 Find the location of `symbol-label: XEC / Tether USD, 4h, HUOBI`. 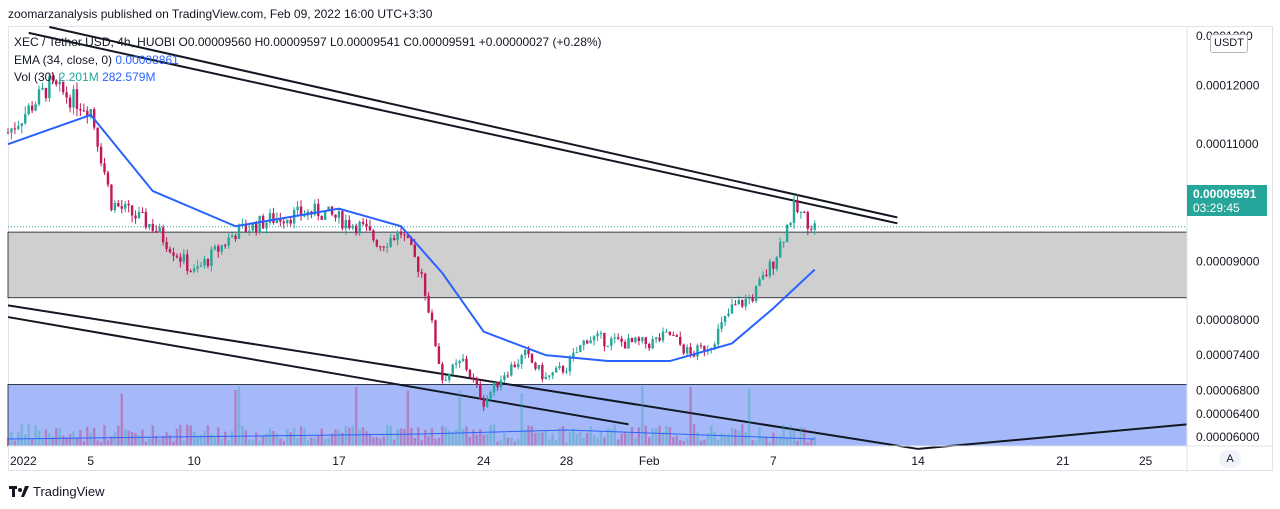

symbol-label: XEC / Tether USD, 4h, HUOBI is located at coordinates (95, 42).